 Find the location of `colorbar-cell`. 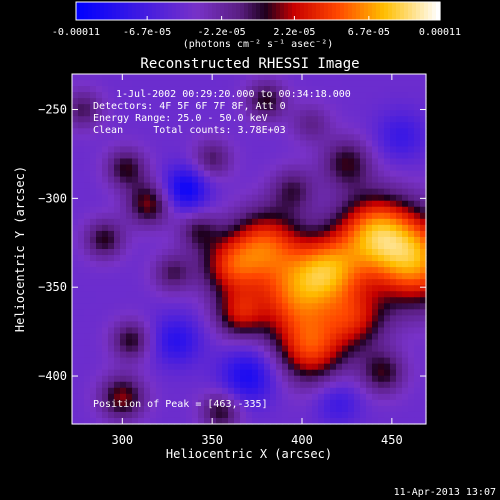

colorbar-cell is located at coordinates (430, 11).